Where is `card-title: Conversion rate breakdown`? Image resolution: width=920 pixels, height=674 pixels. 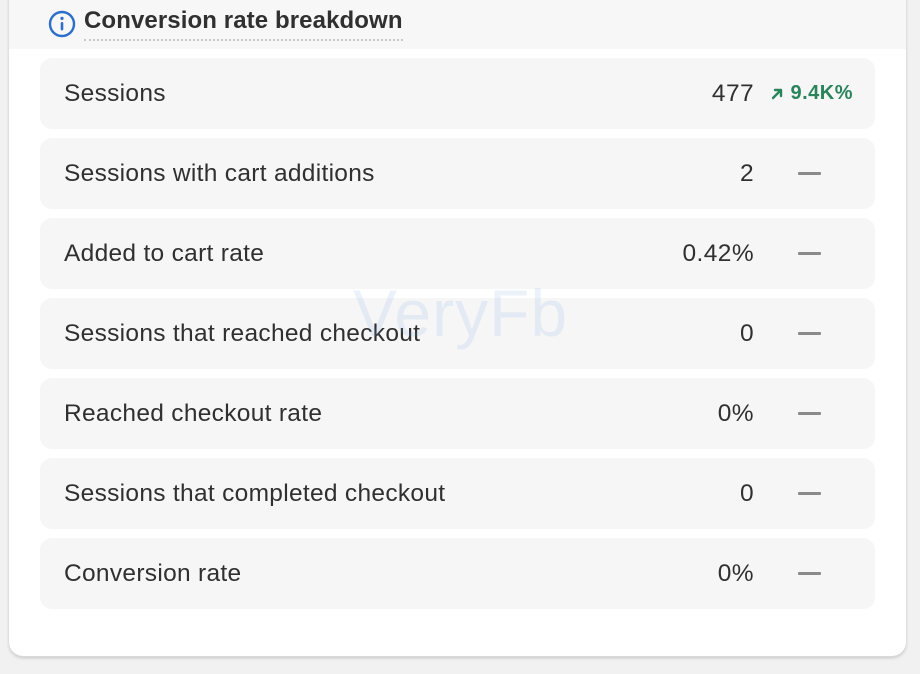 card-title: Conversion rate breakdown is located at coordinates (243, 23).